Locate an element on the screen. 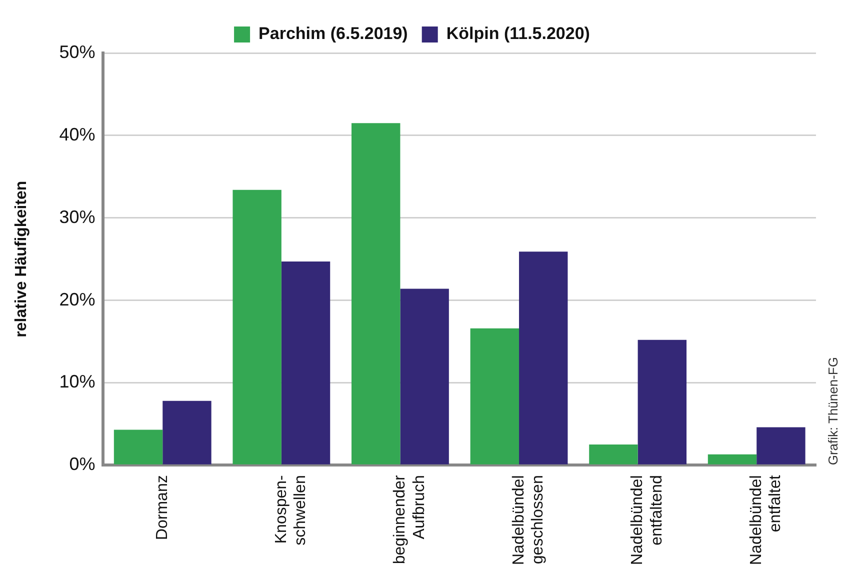 The height and width of the screenshot is (583, 854). y-tick-label: 40% is located at coordinates (77, 134).